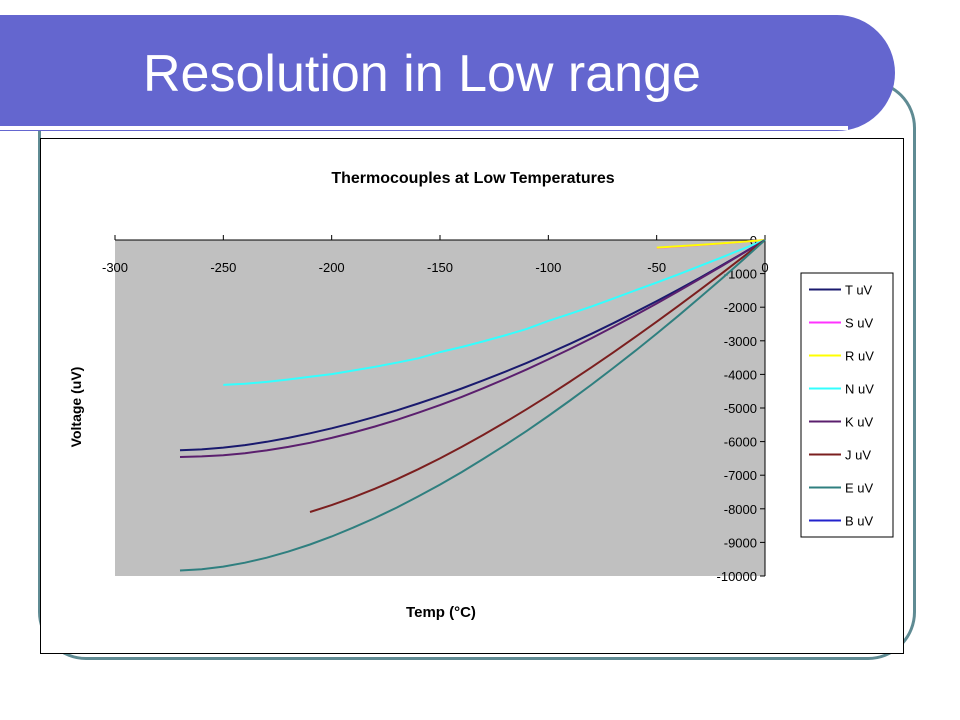 This screenshot has width=960, height=720. What do you see at coordinates (740, 509) in the screenshot?
I see `y-tick-label: -8000` at bounding box center [740, 509].